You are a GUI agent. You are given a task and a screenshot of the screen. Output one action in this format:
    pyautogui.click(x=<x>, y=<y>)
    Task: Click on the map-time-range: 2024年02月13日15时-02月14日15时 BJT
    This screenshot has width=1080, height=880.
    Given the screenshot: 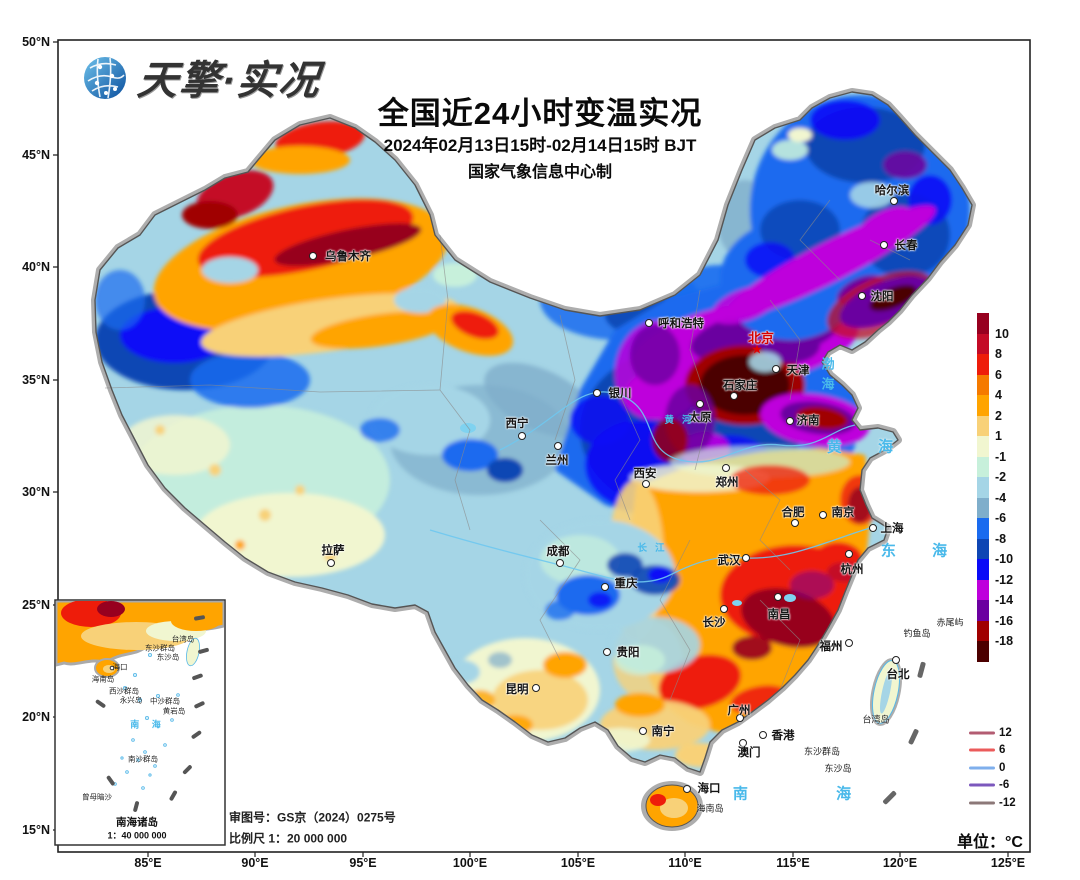 What is the action you would take?
    pyautogui.click(x=540, y=145)
    